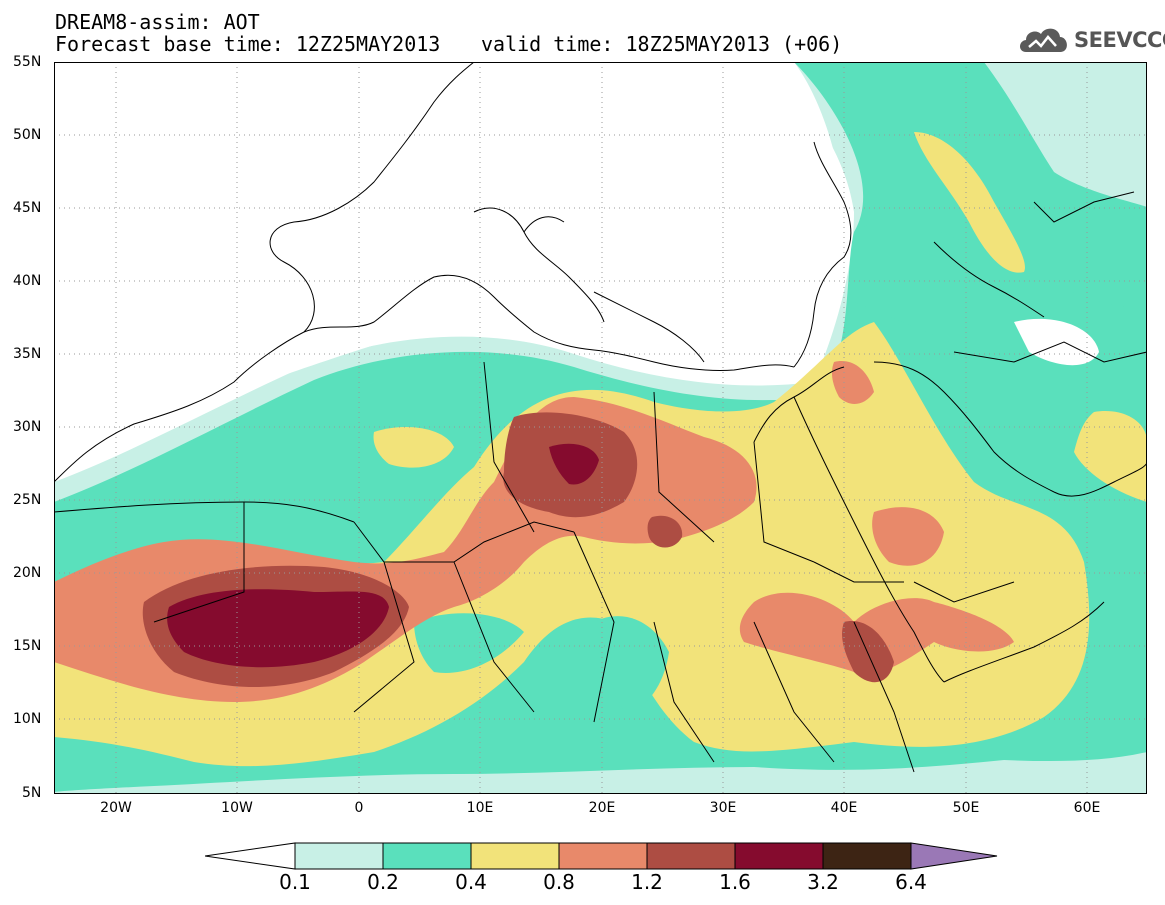  What do you see at coordinates (1119, 40) in the screenshot?
I see `logo-text: SEEVCCC` at bounding box center [1119, 40].